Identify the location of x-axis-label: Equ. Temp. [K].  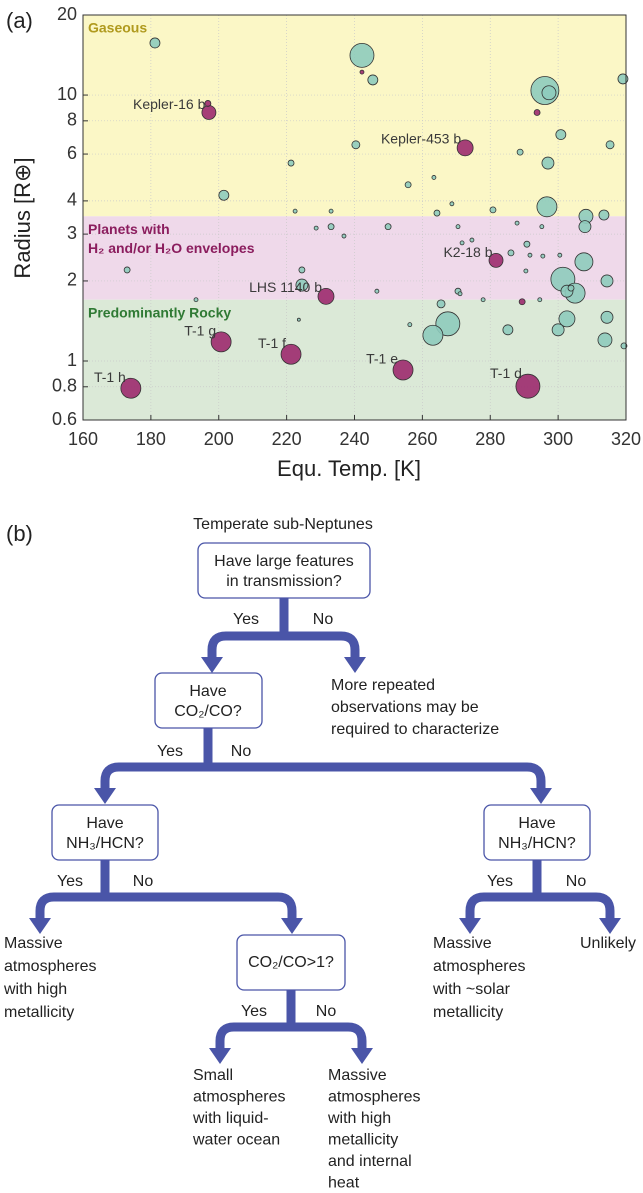
(349, 468).